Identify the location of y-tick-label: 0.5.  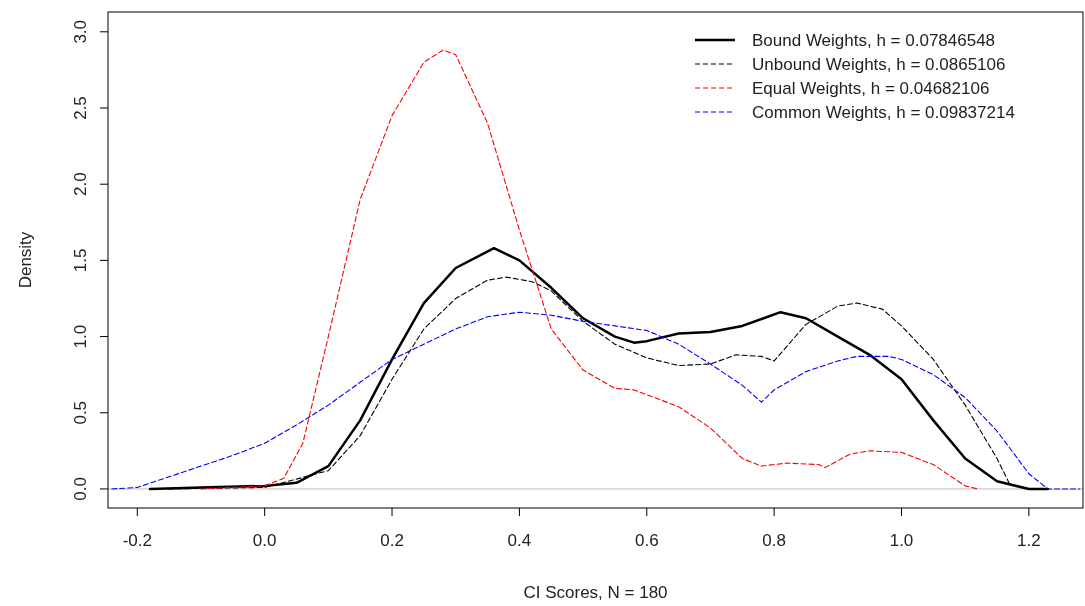
(80, 412).